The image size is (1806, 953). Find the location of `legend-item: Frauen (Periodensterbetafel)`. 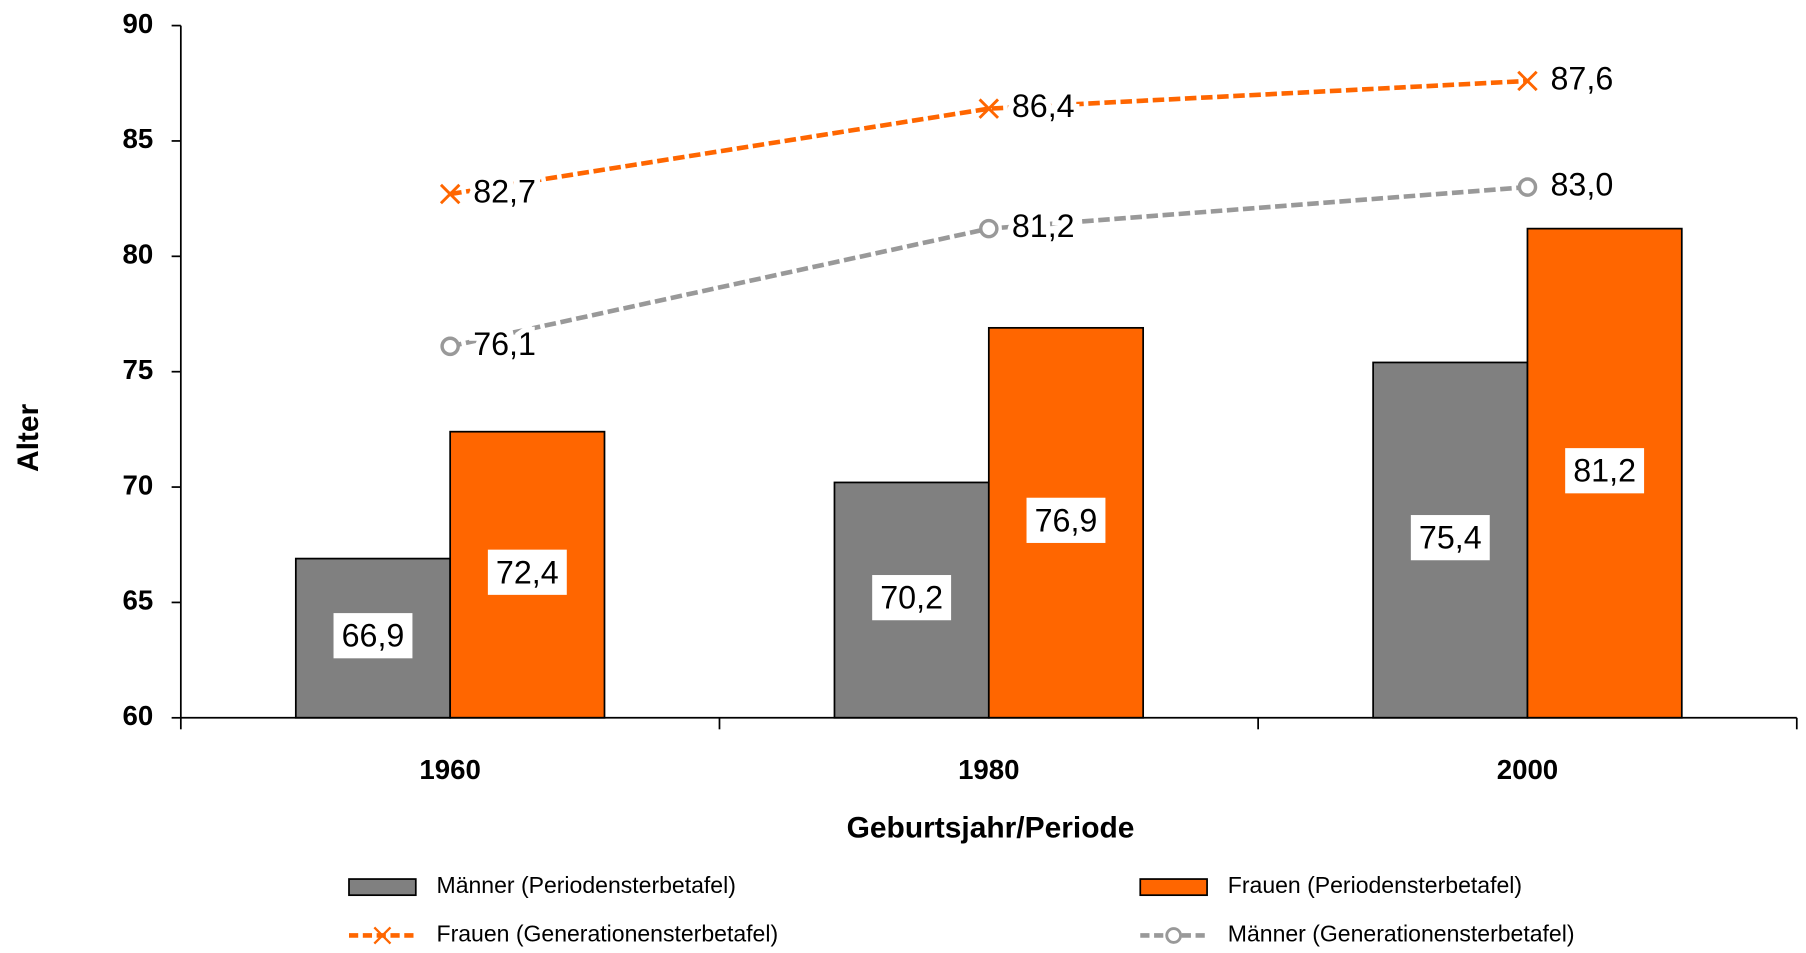

legend-item: Frauen (Periodensterbetafel) is located at coordinates (1330, 885).